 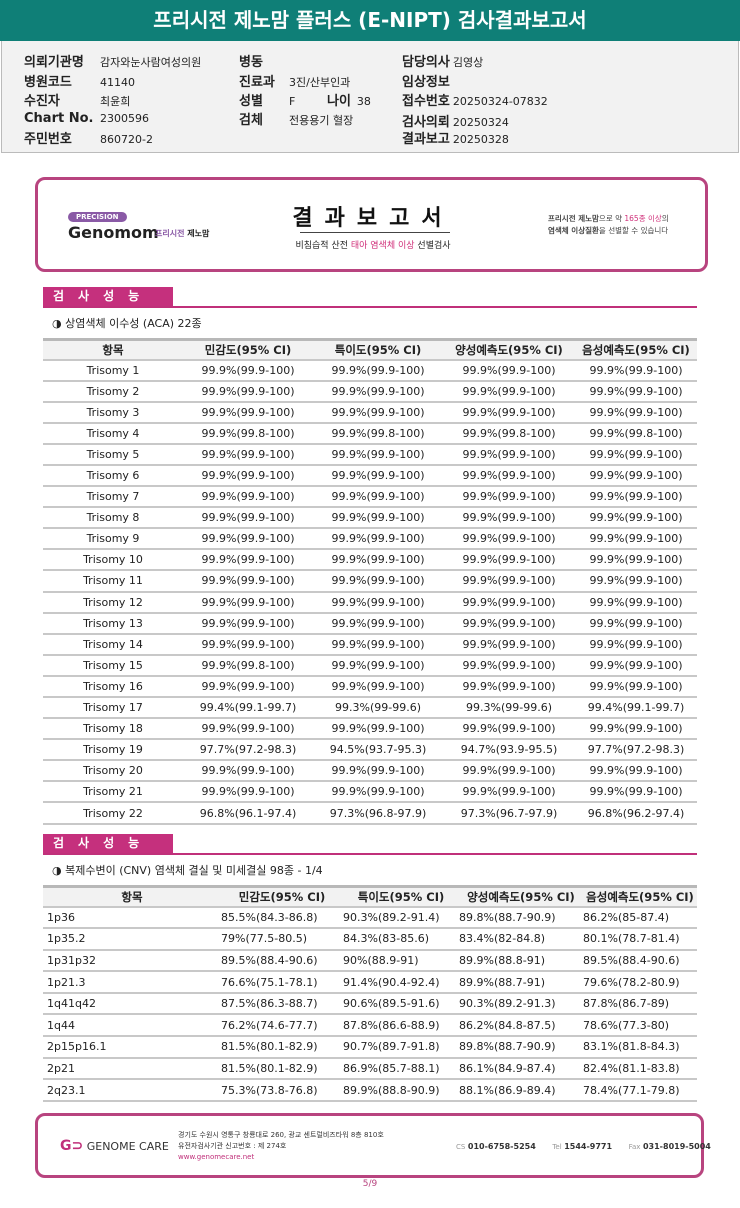 I want to click on value-cell: 87.8%(86.6-88.9), so click(x=401, y=1026).